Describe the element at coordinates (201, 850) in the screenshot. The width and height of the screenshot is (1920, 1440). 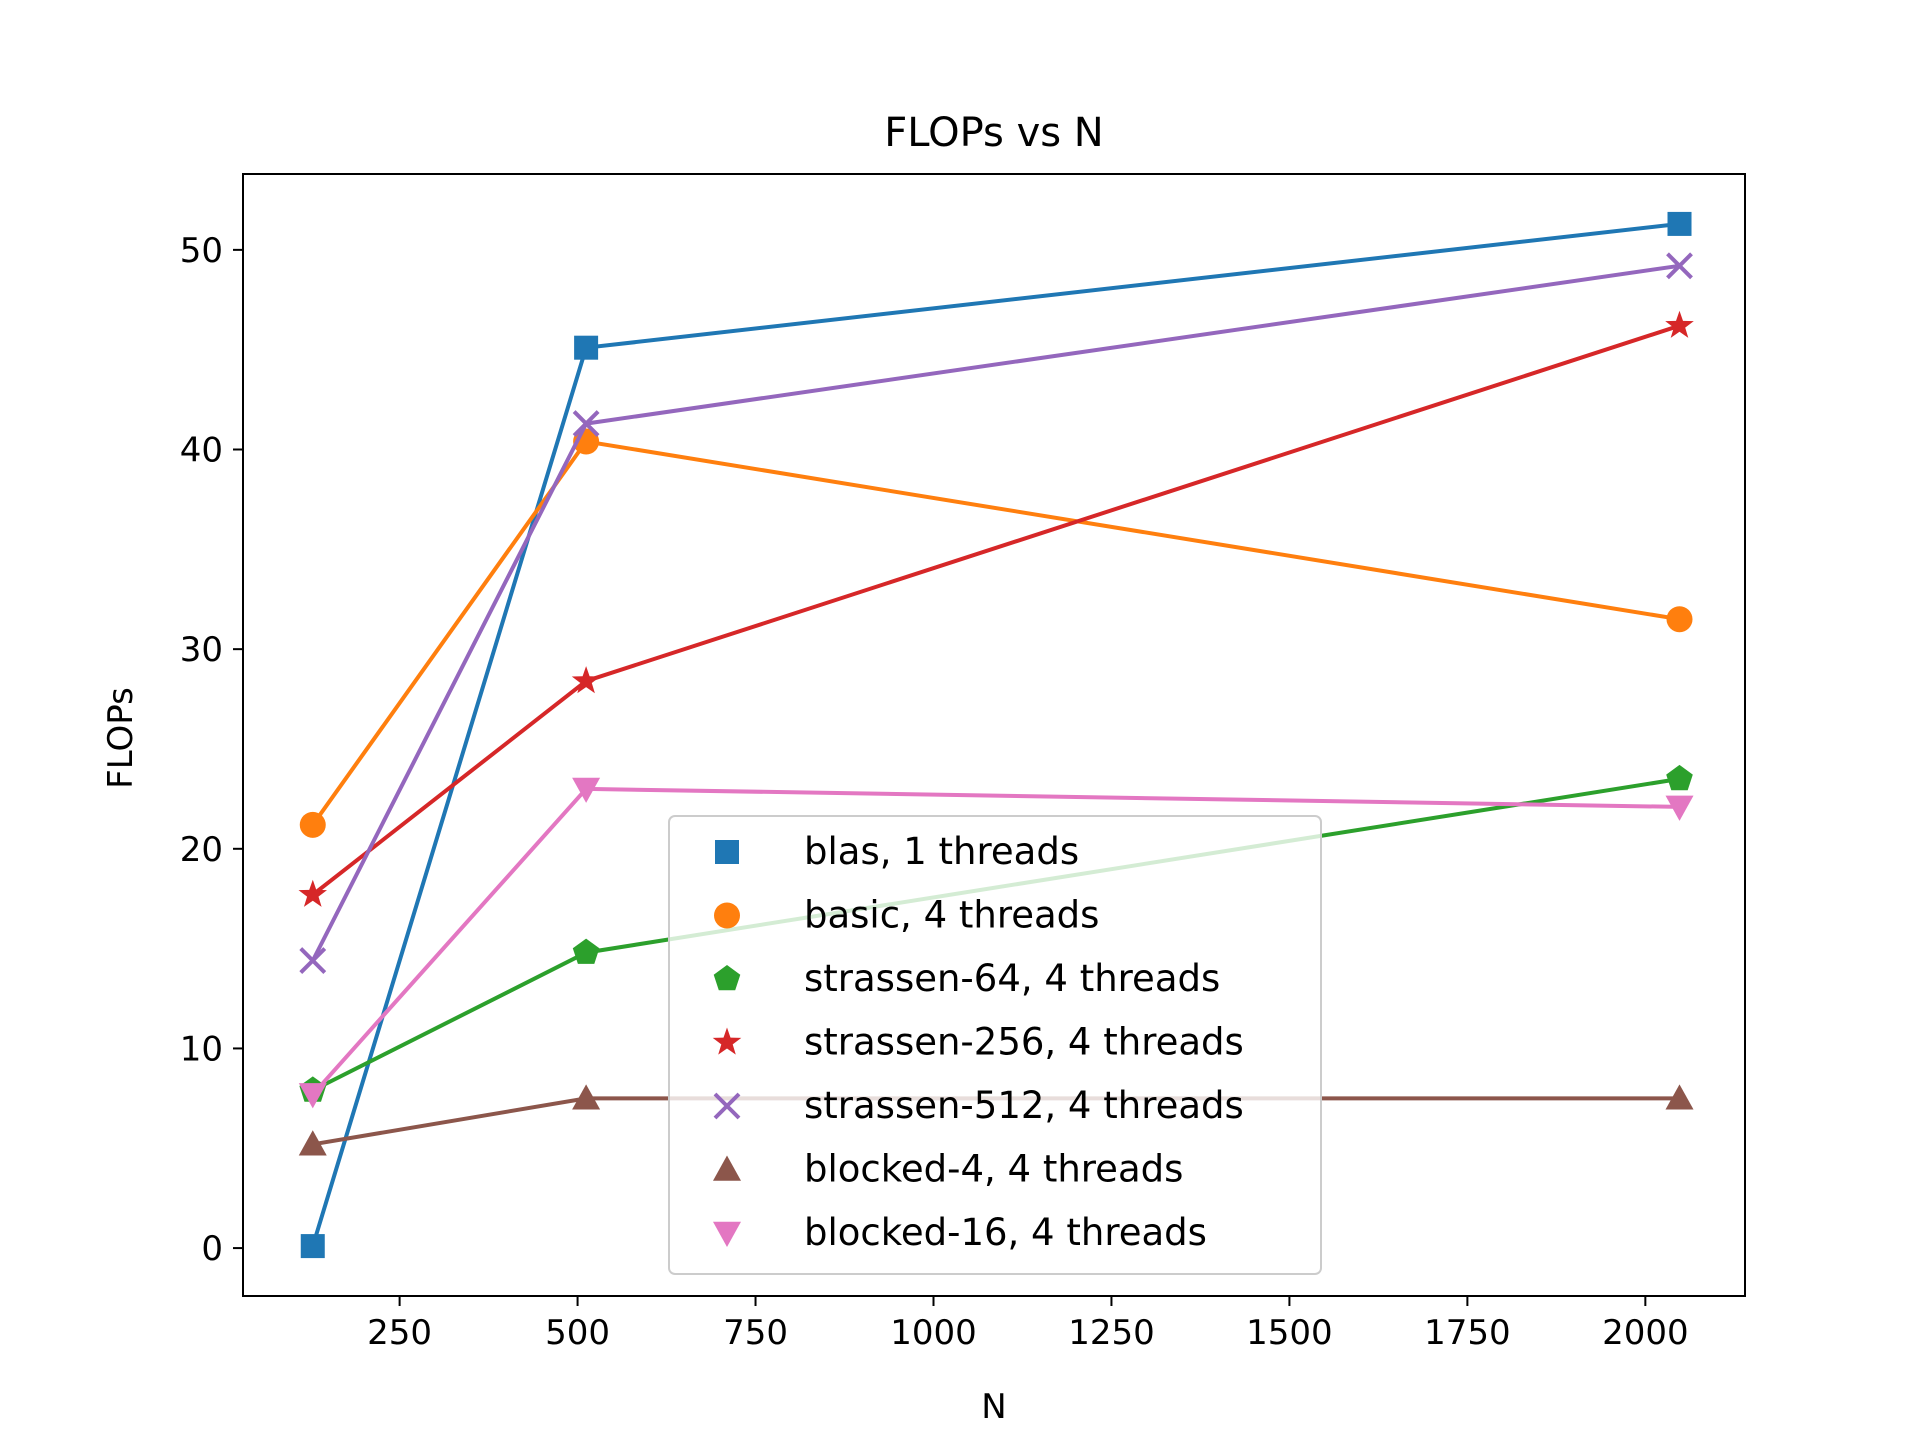
I see `y-tick-label: 20` at that location.